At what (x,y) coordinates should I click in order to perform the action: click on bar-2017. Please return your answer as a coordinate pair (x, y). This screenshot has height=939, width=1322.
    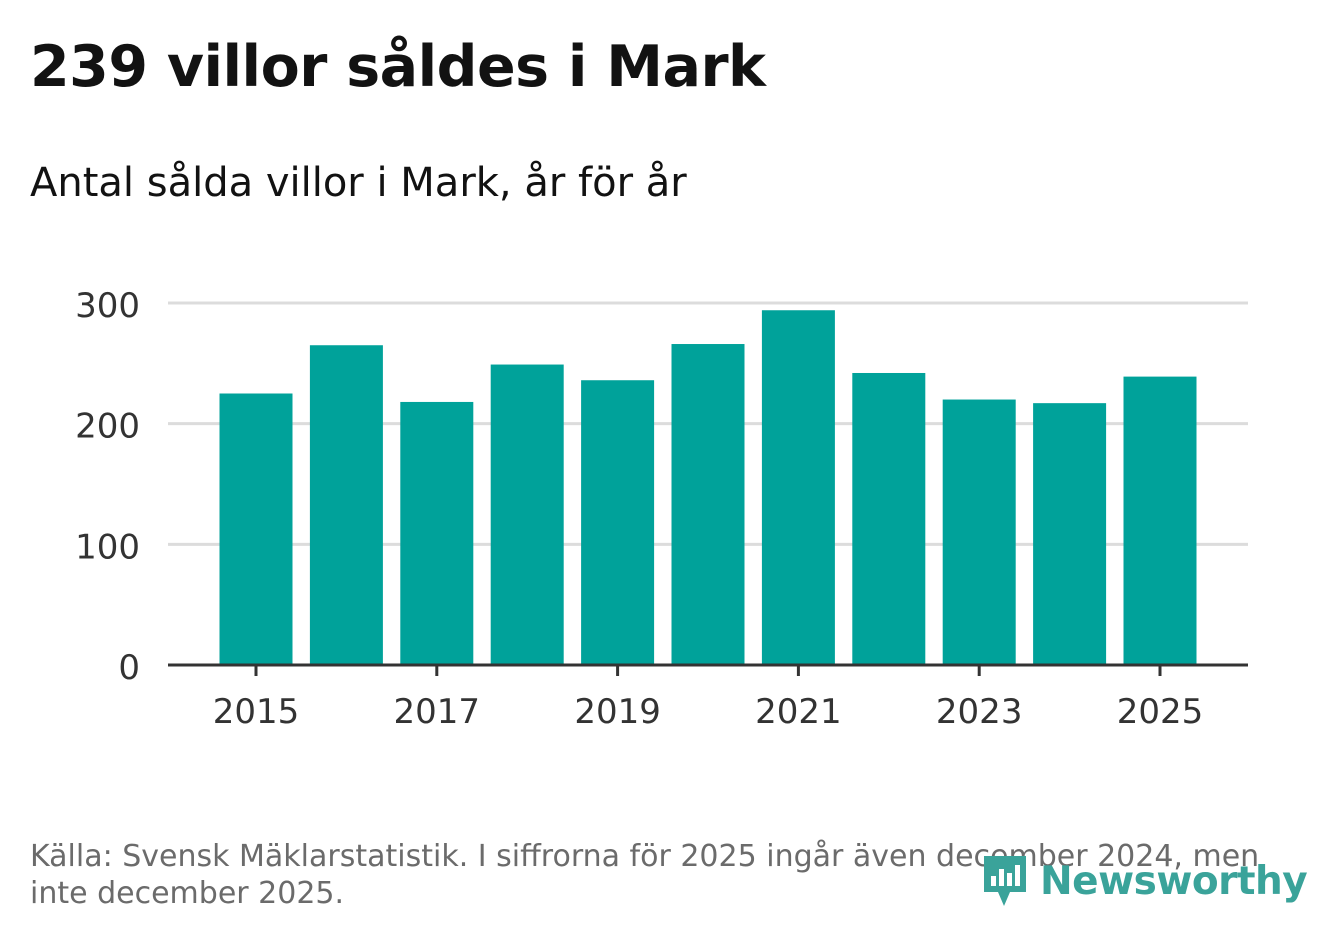
    Looking at the image, I should click on (437, 533).